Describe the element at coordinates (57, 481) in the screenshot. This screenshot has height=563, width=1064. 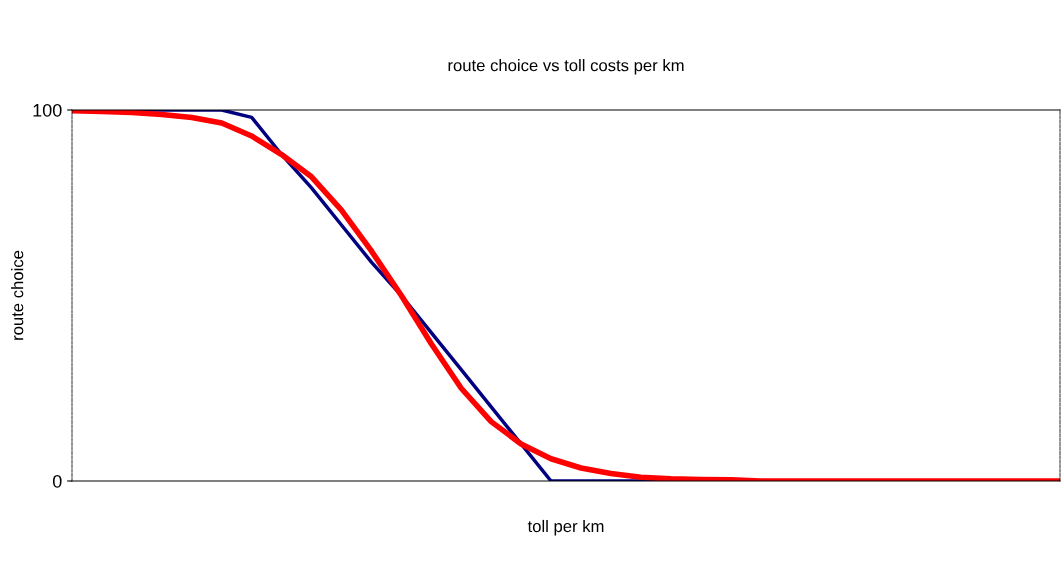
I see `y-tick-label: 0` at that location.